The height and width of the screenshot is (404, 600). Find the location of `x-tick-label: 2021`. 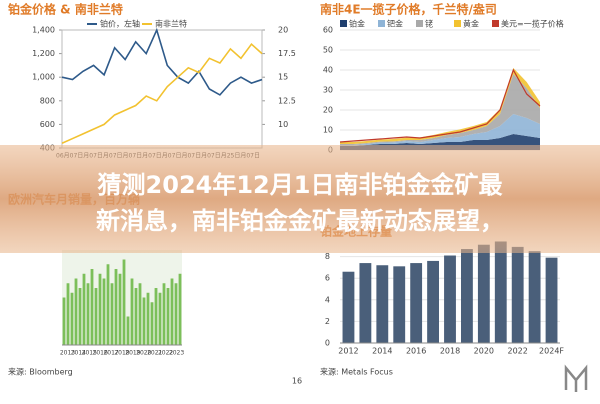

x-tick-label: 2021 is located at coordinates (154, 353).